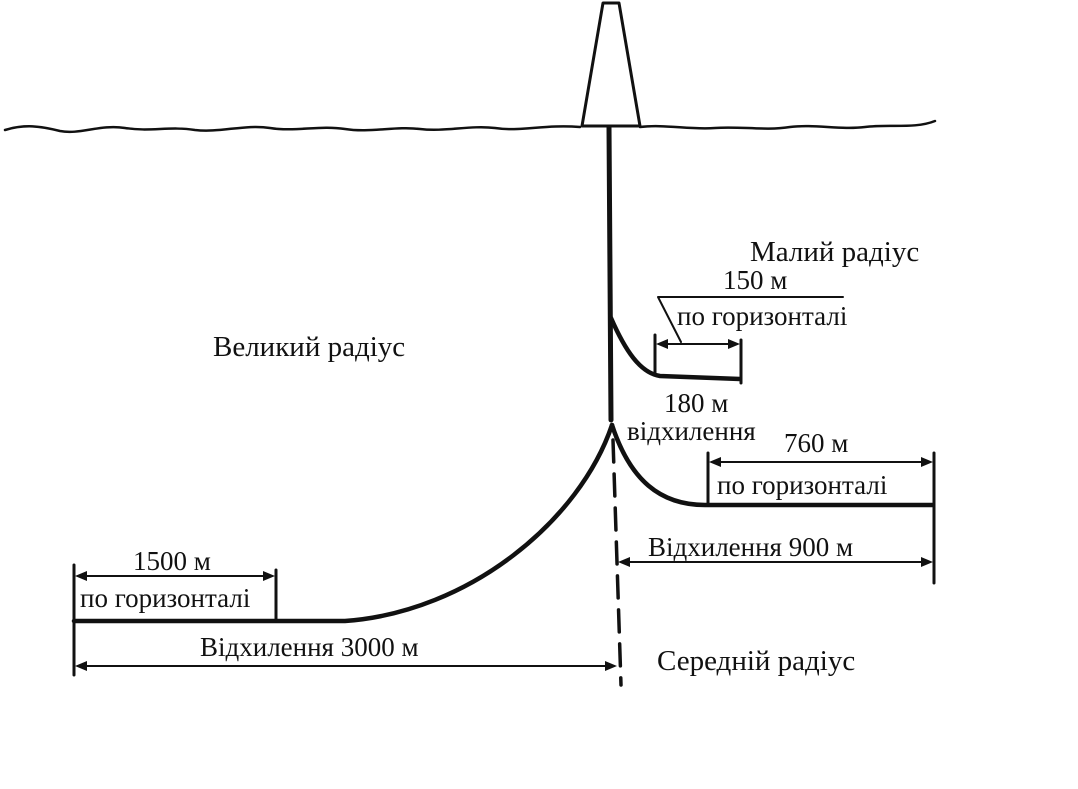  I want to click on small-horizontal-caption: по горизонталі, so click(762, 316).